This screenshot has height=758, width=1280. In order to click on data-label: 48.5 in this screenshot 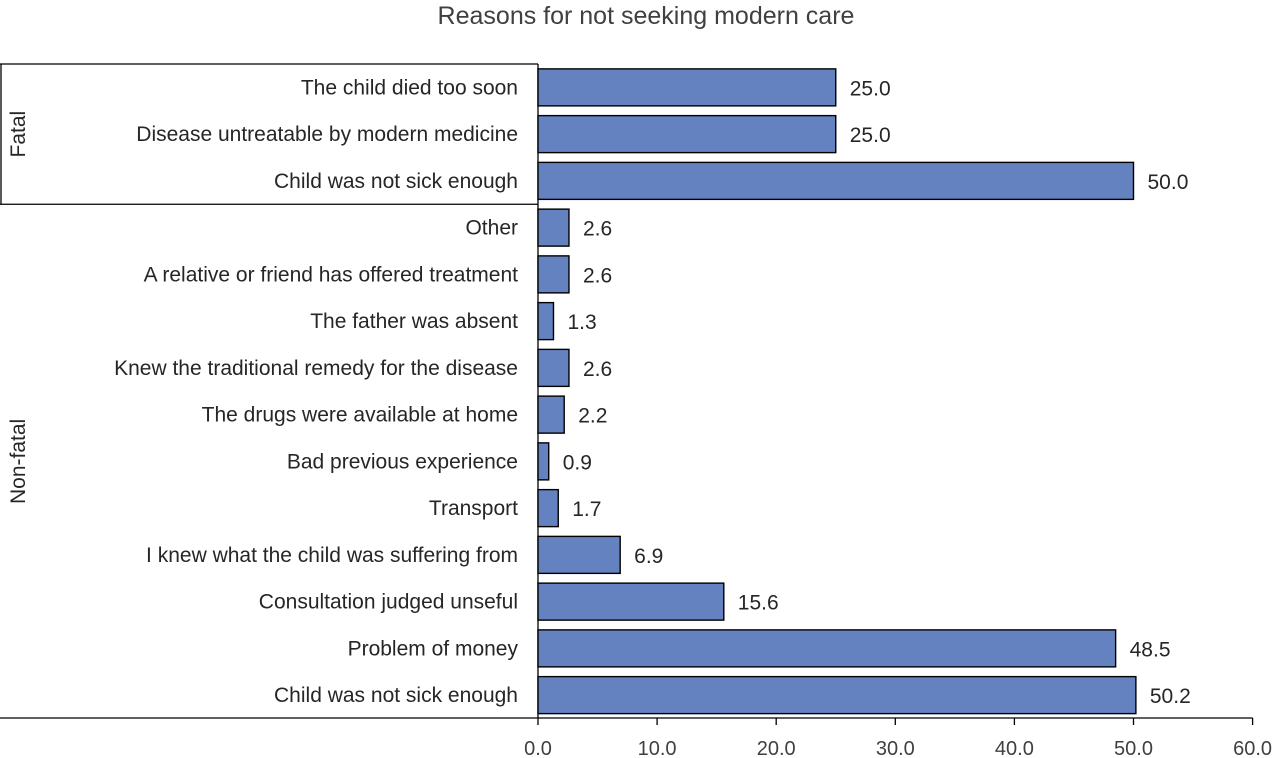, I will do `click(1150, 649)`.